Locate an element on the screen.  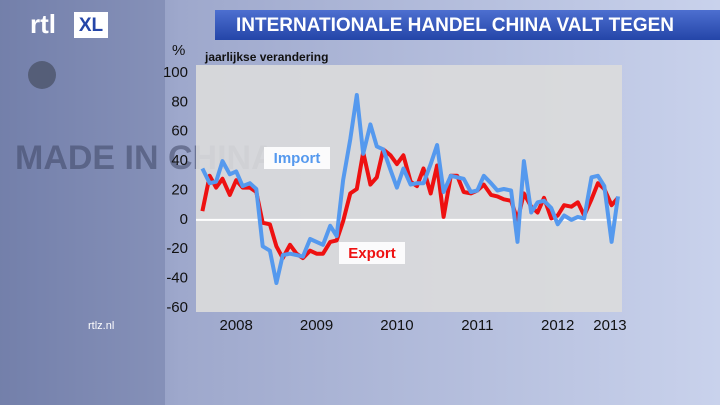
logo-badge: XL is located at coordinates (91, 25).